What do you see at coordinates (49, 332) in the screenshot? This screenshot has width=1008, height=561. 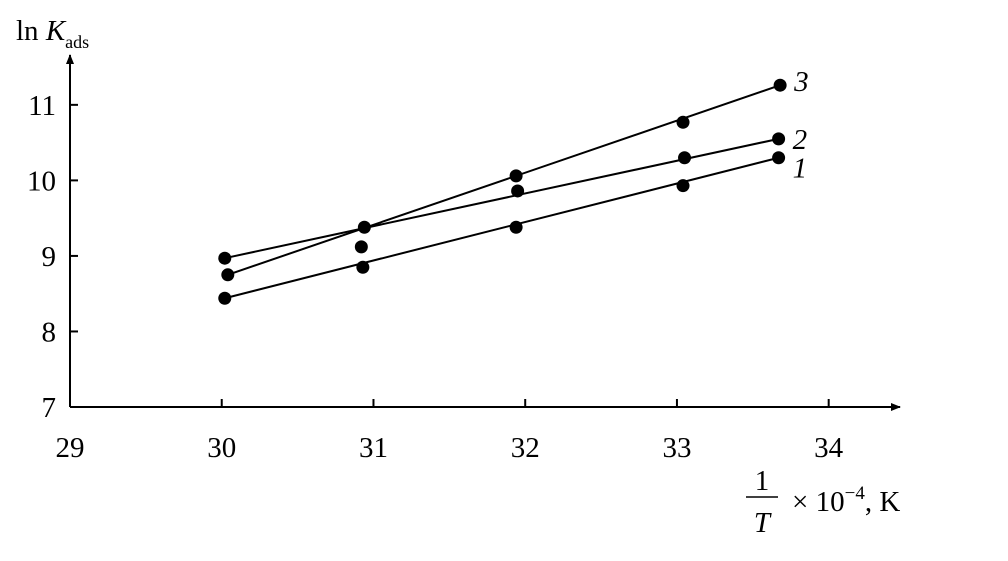 I see `y-tick-label: 8` at bounding box center [49, 332].